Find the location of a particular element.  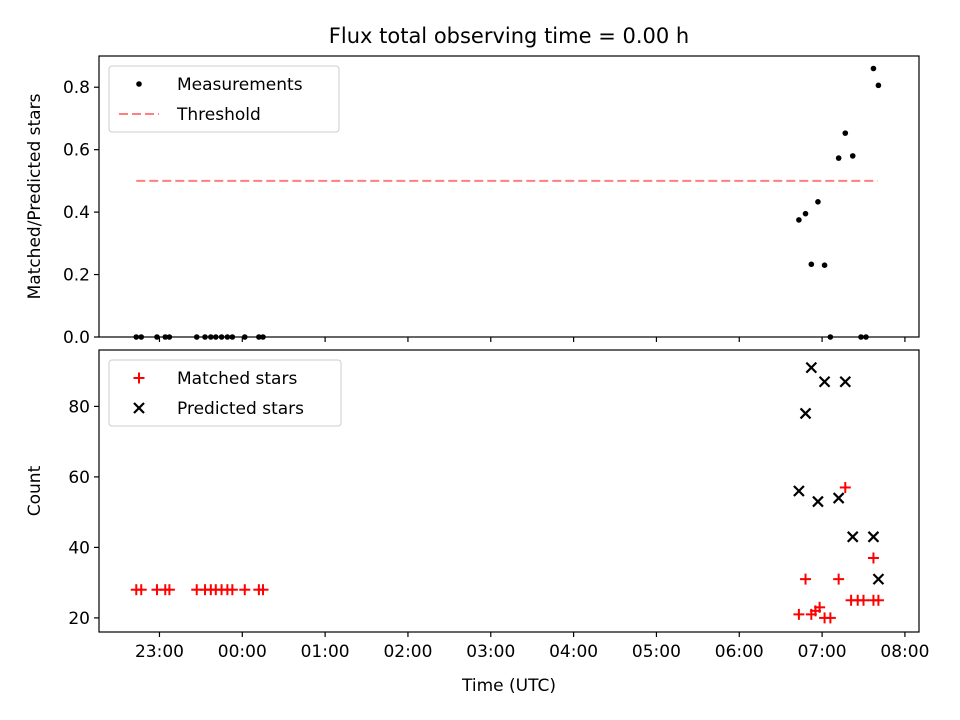

panel1-legend-label-0: Matched stars is located at coordinates (237, 379).